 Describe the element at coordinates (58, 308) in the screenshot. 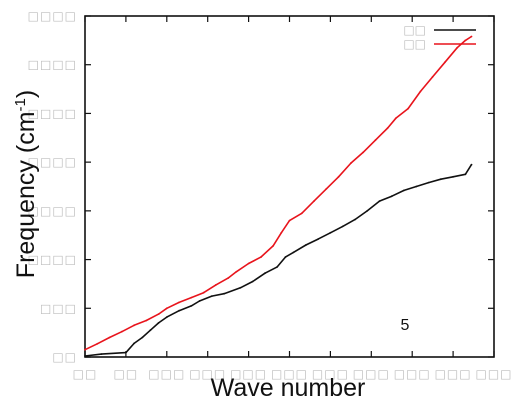

I see `y-tick-label-1: □□□` at that location.